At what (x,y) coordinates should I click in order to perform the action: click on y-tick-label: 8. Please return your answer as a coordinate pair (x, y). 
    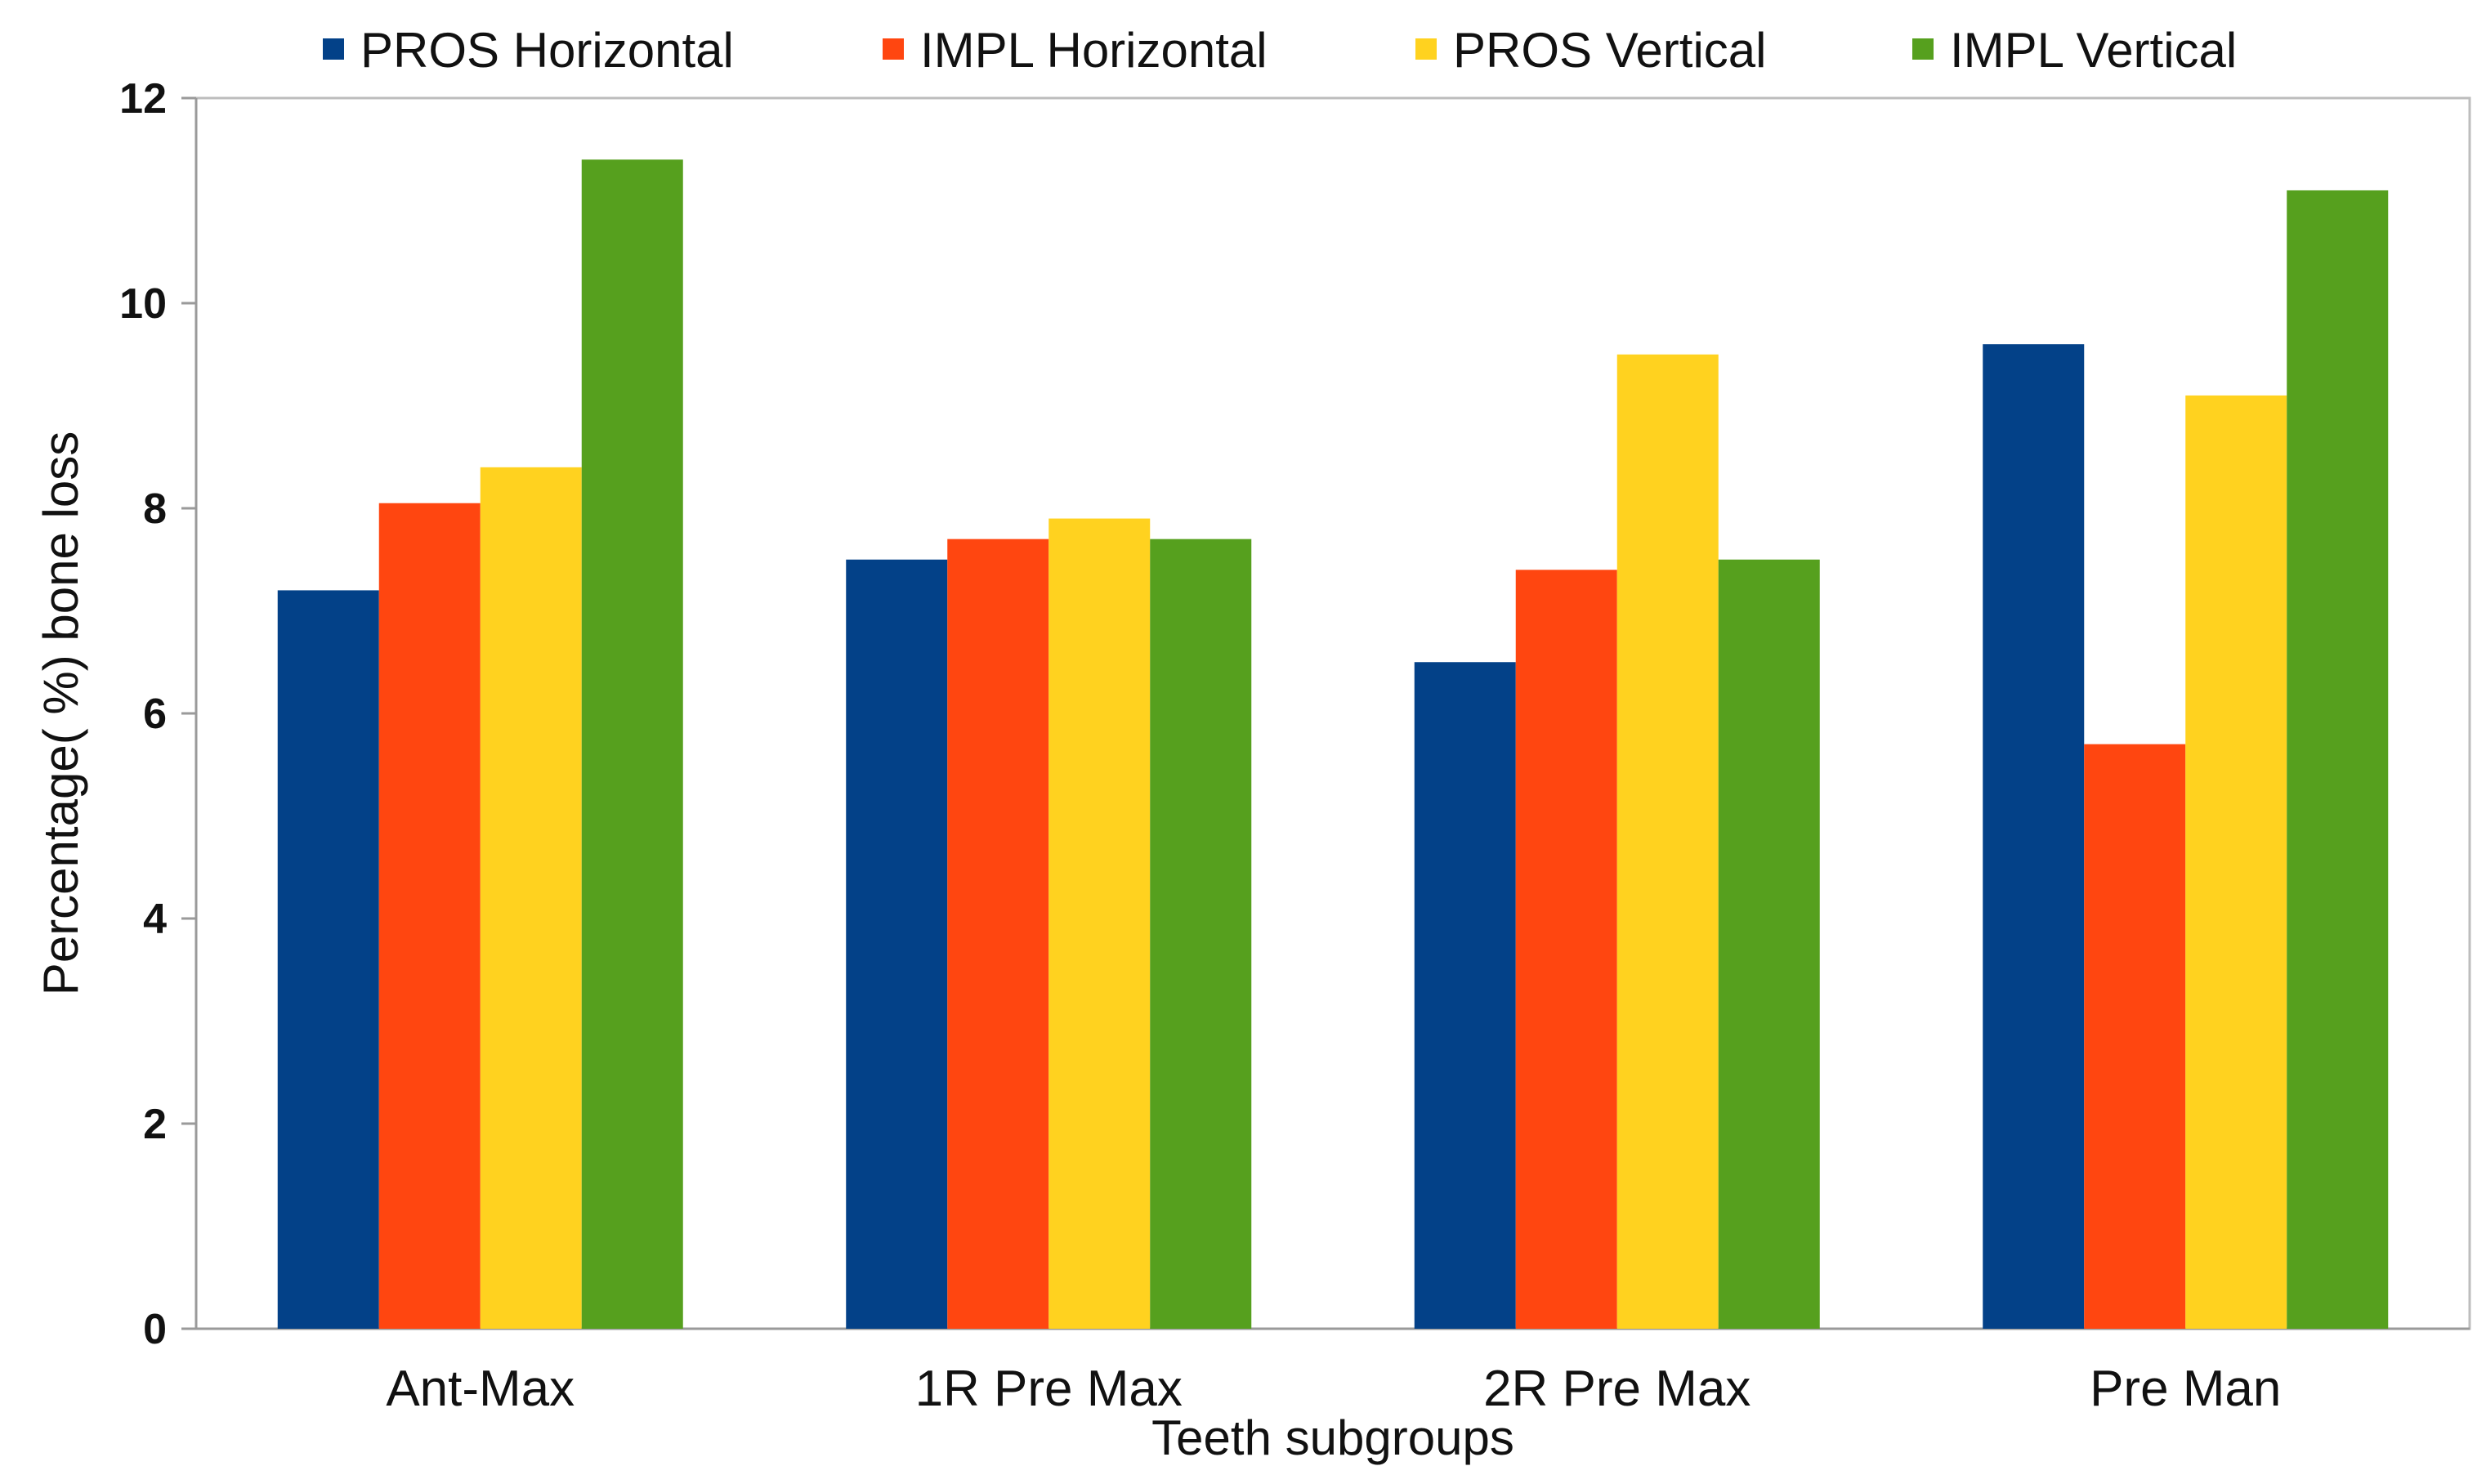
    Looking at the image, I should click on (155, 509).